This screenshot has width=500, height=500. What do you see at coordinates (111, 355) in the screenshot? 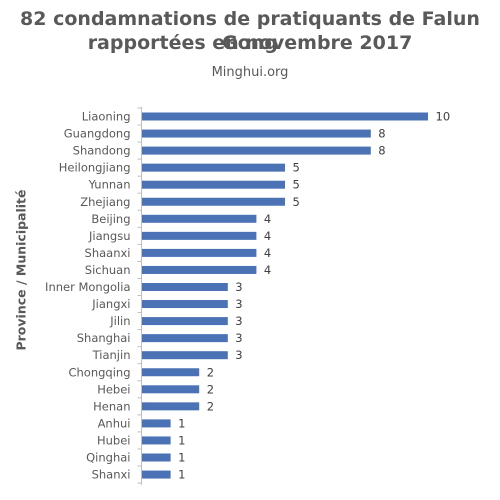
I see `category-label: Tianjin` at bounding box center [111, 355].